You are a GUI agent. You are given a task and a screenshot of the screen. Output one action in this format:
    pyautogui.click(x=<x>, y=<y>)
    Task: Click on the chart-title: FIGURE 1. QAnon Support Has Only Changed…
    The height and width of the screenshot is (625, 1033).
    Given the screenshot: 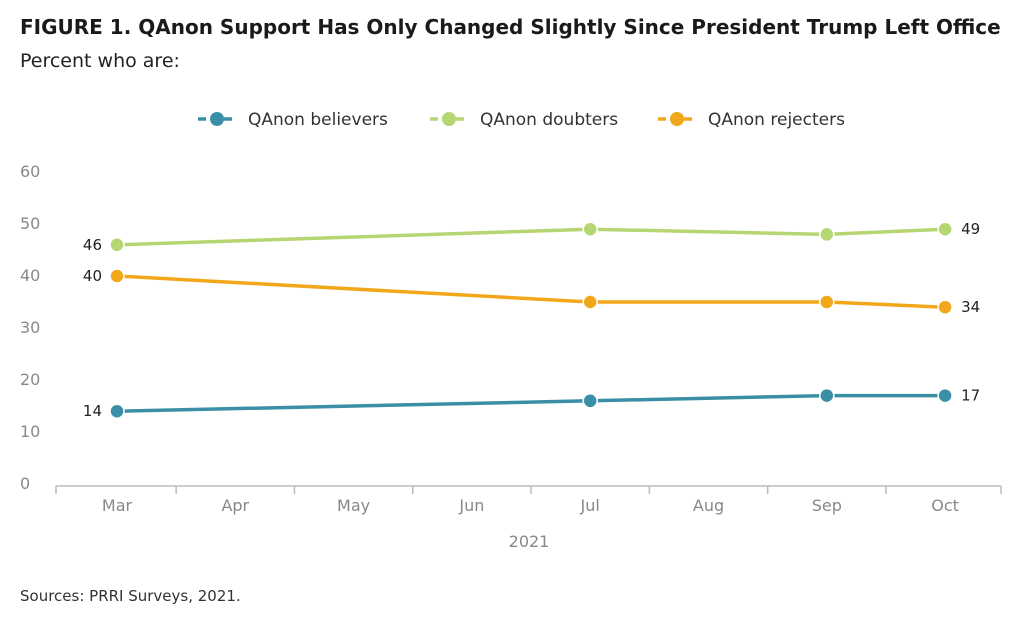 What is the action you would take?
    pyautogui.click(x=510, y=27)
    